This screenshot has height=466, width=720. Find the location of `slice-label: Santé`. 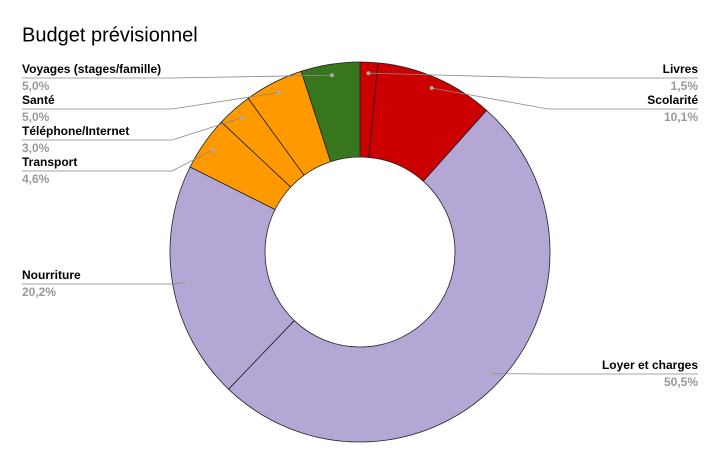

slice-label: Santé is located at coordinates (38, 100).